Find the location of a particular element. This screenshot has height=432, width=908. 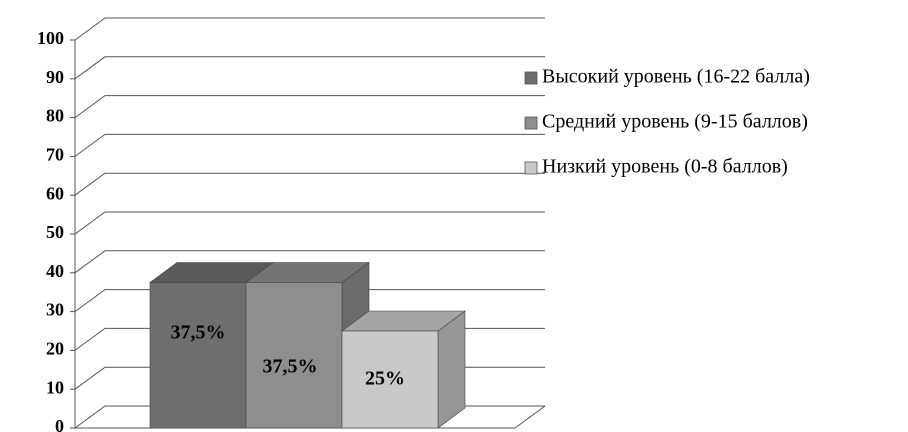

y-tick-label: 10 is located at coordinates (55, 387).